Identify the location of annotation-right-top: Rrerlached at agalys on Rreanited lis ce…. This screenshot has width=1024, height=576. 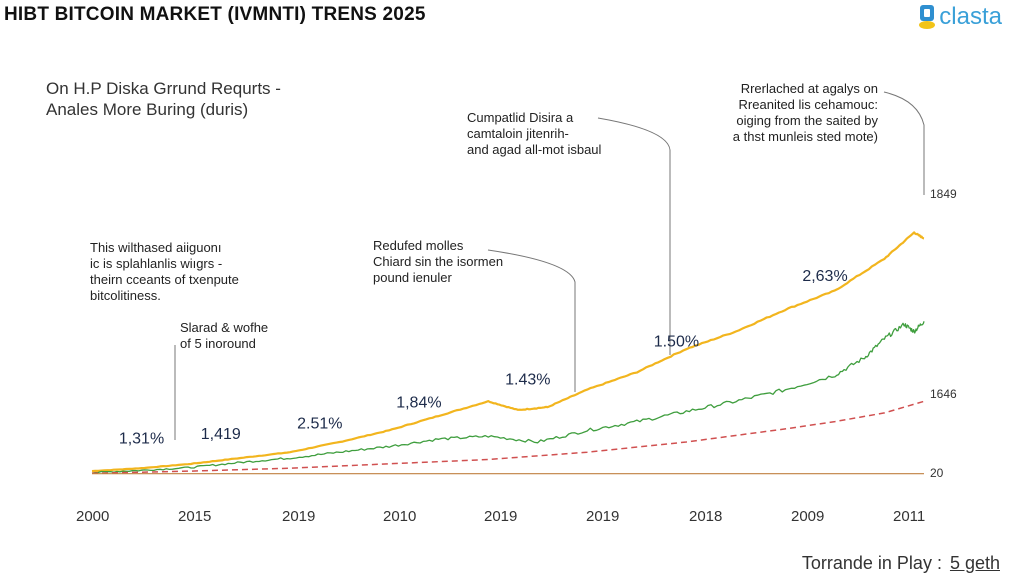
(793, 113).